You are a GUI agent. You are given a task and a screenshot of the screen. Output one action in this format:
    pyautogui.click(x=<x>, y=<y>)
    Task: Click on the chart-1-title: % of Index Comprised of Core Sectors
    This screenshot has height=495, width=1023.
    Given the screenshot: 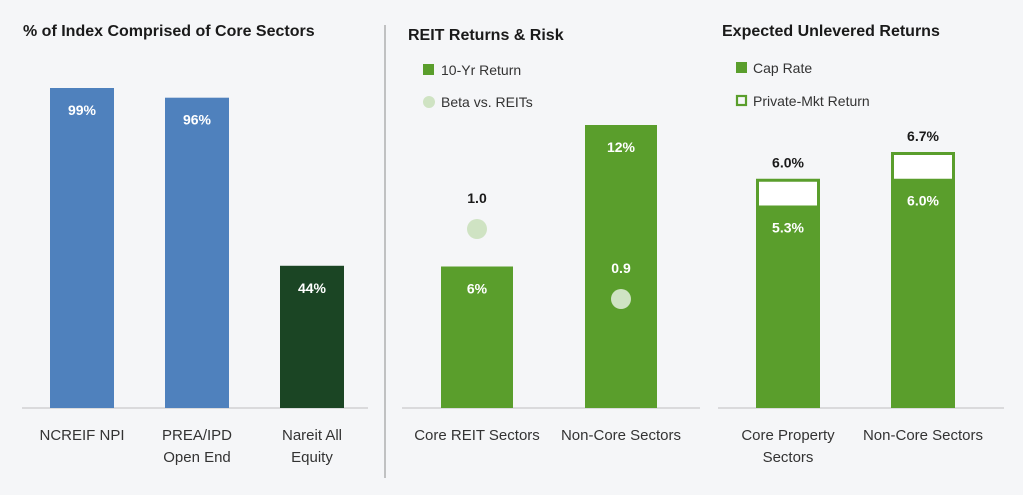 What is the action you would take?
    pyautogui.click(x=169, y=31)
    